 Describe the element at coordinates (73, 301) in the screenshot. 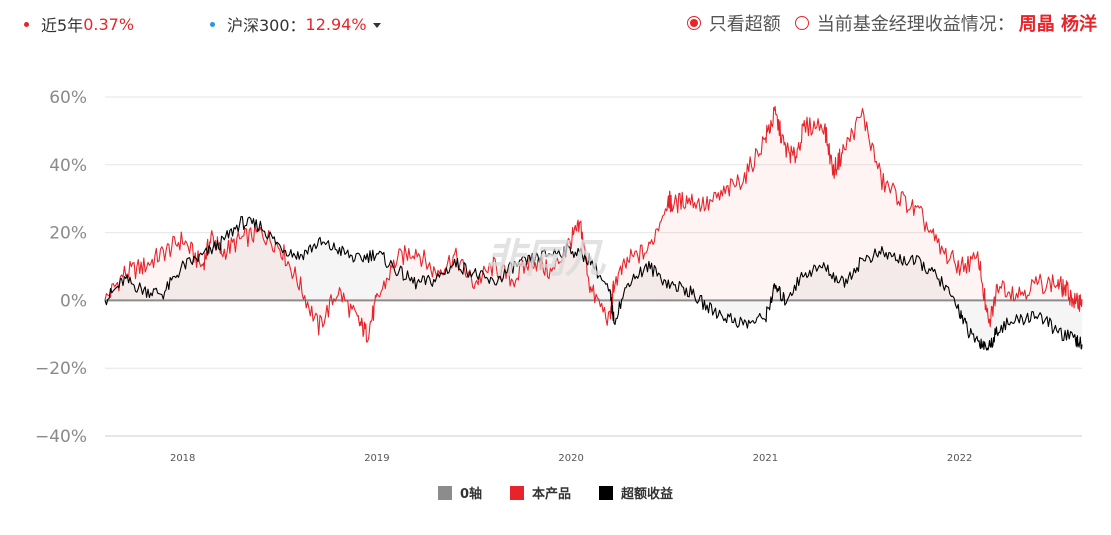

I see `y-tick-label: 0%` at that location.